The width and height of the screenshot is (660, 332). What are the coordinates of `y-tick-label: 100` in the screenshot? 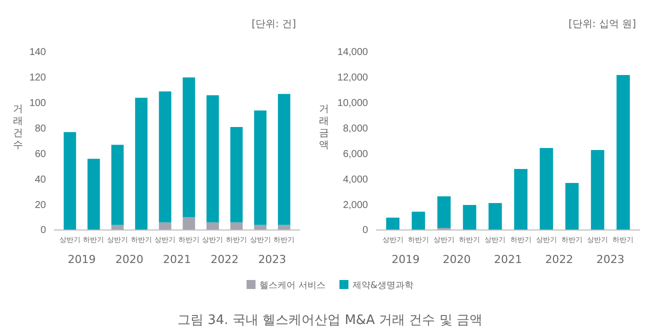 It's located at (37, 104).